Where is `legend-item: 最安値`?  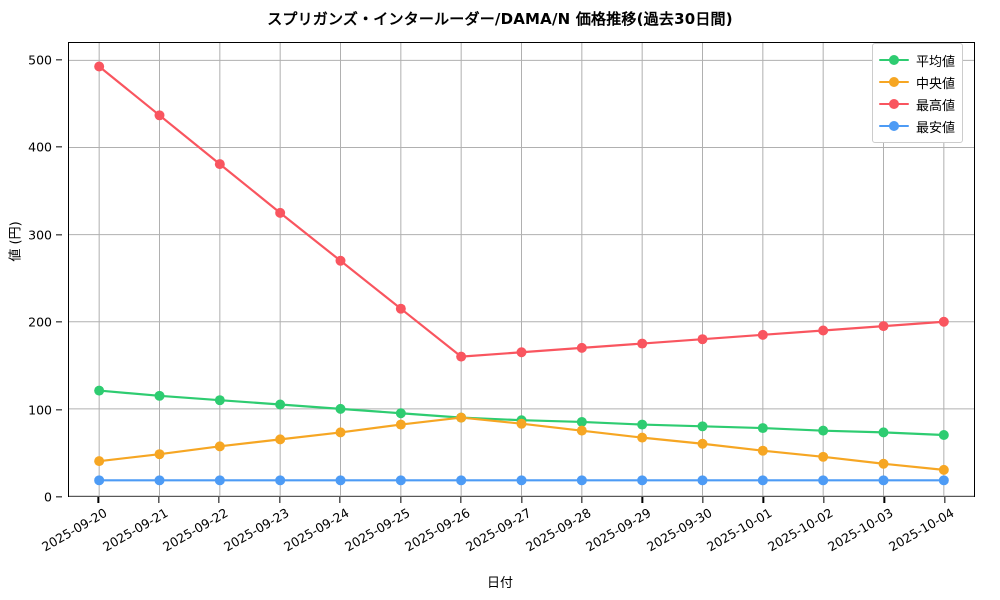
legend-item: 最安値 is located at coordinates (917, 126).